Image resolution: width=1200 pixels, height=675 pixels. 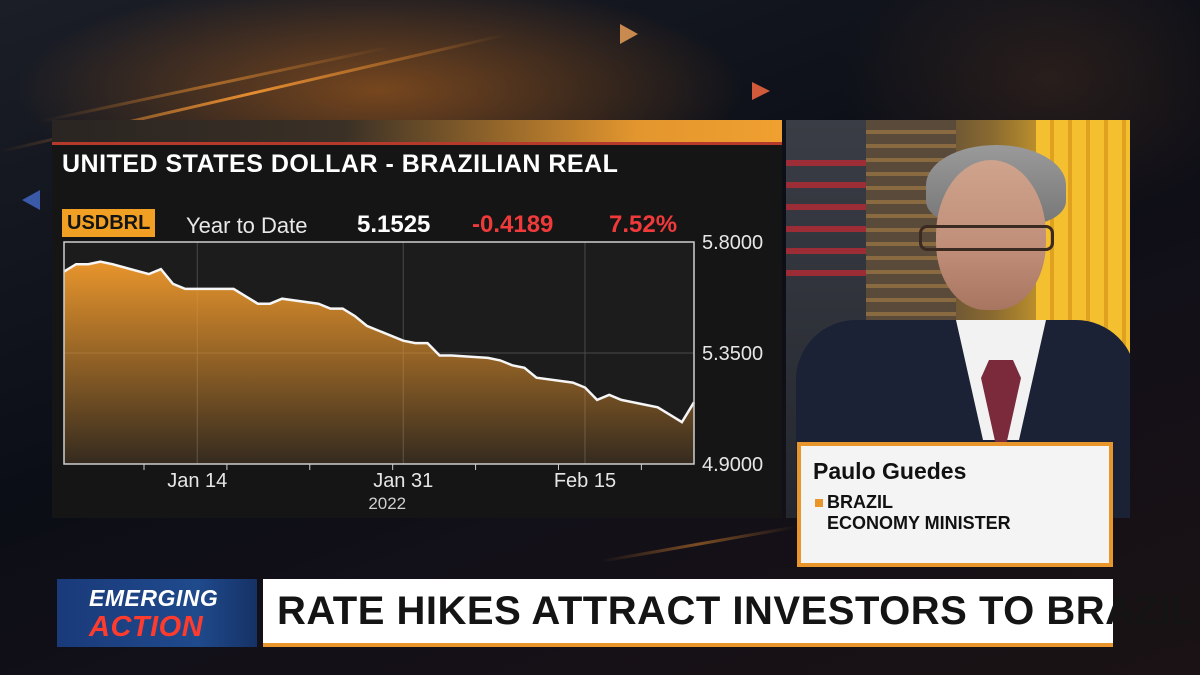 I want to click on net-change: -0.4189, so click(x=513, y=224).